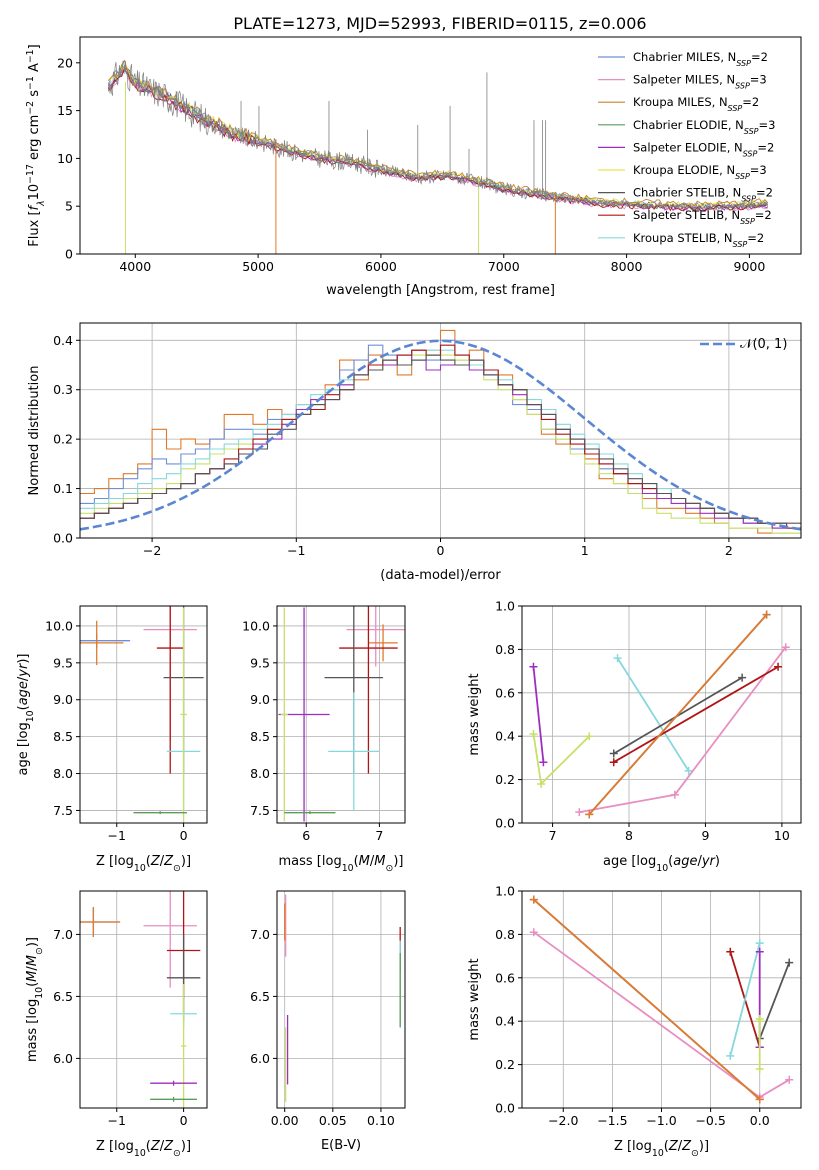 This screenshot has width=819, height=1170. Describe the element at coordinates (184, 835) in the screenshot. I see `x-tick-label: 0` at that location.